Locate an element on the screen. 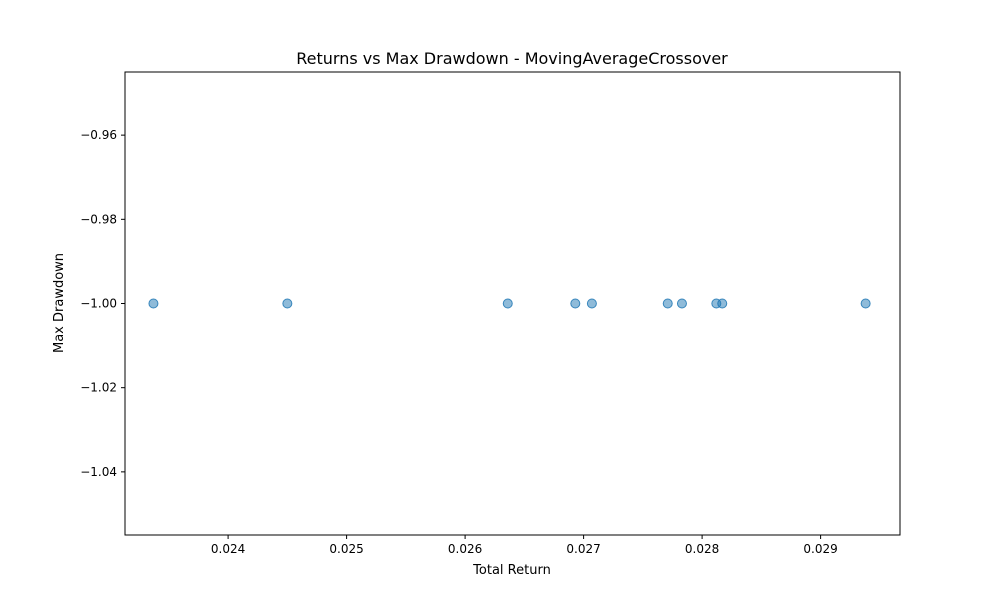  y-axis-label: Max Drawdown is located at coordinates (59, 303).